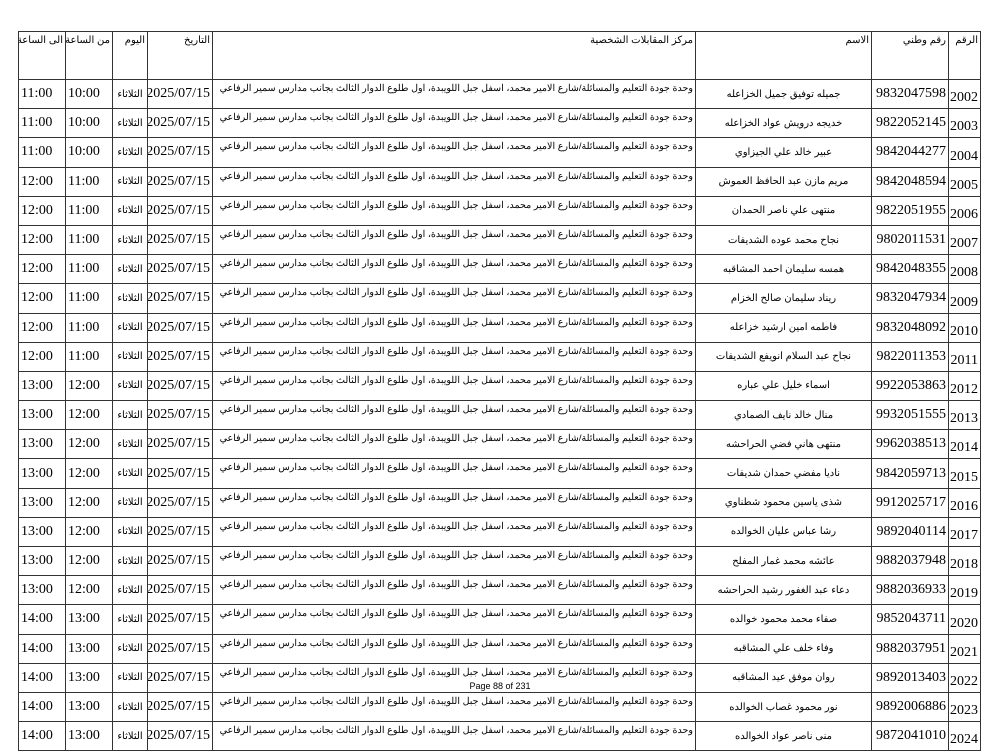 This screenshot has width=1000, height=751. Describe the element at coordinates (964, 240) in the screenshot. I see `row-number: 2007` at that location.